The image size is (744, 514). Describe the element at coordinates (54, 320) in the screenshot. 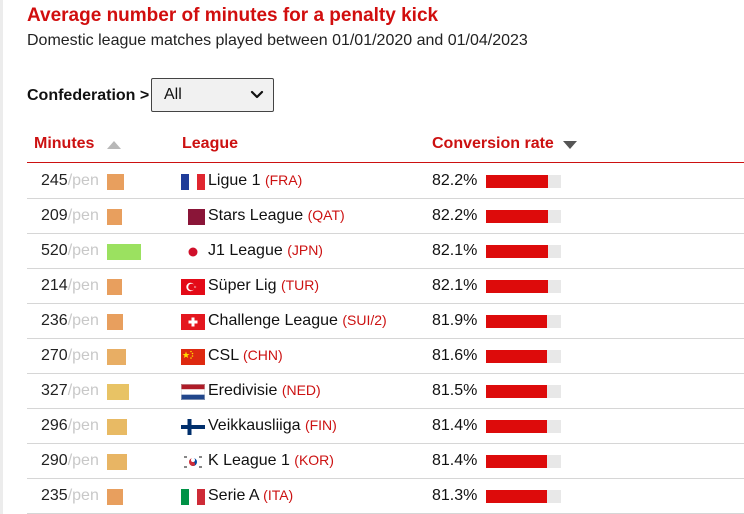

I see `minutes-number: 236` at that location.